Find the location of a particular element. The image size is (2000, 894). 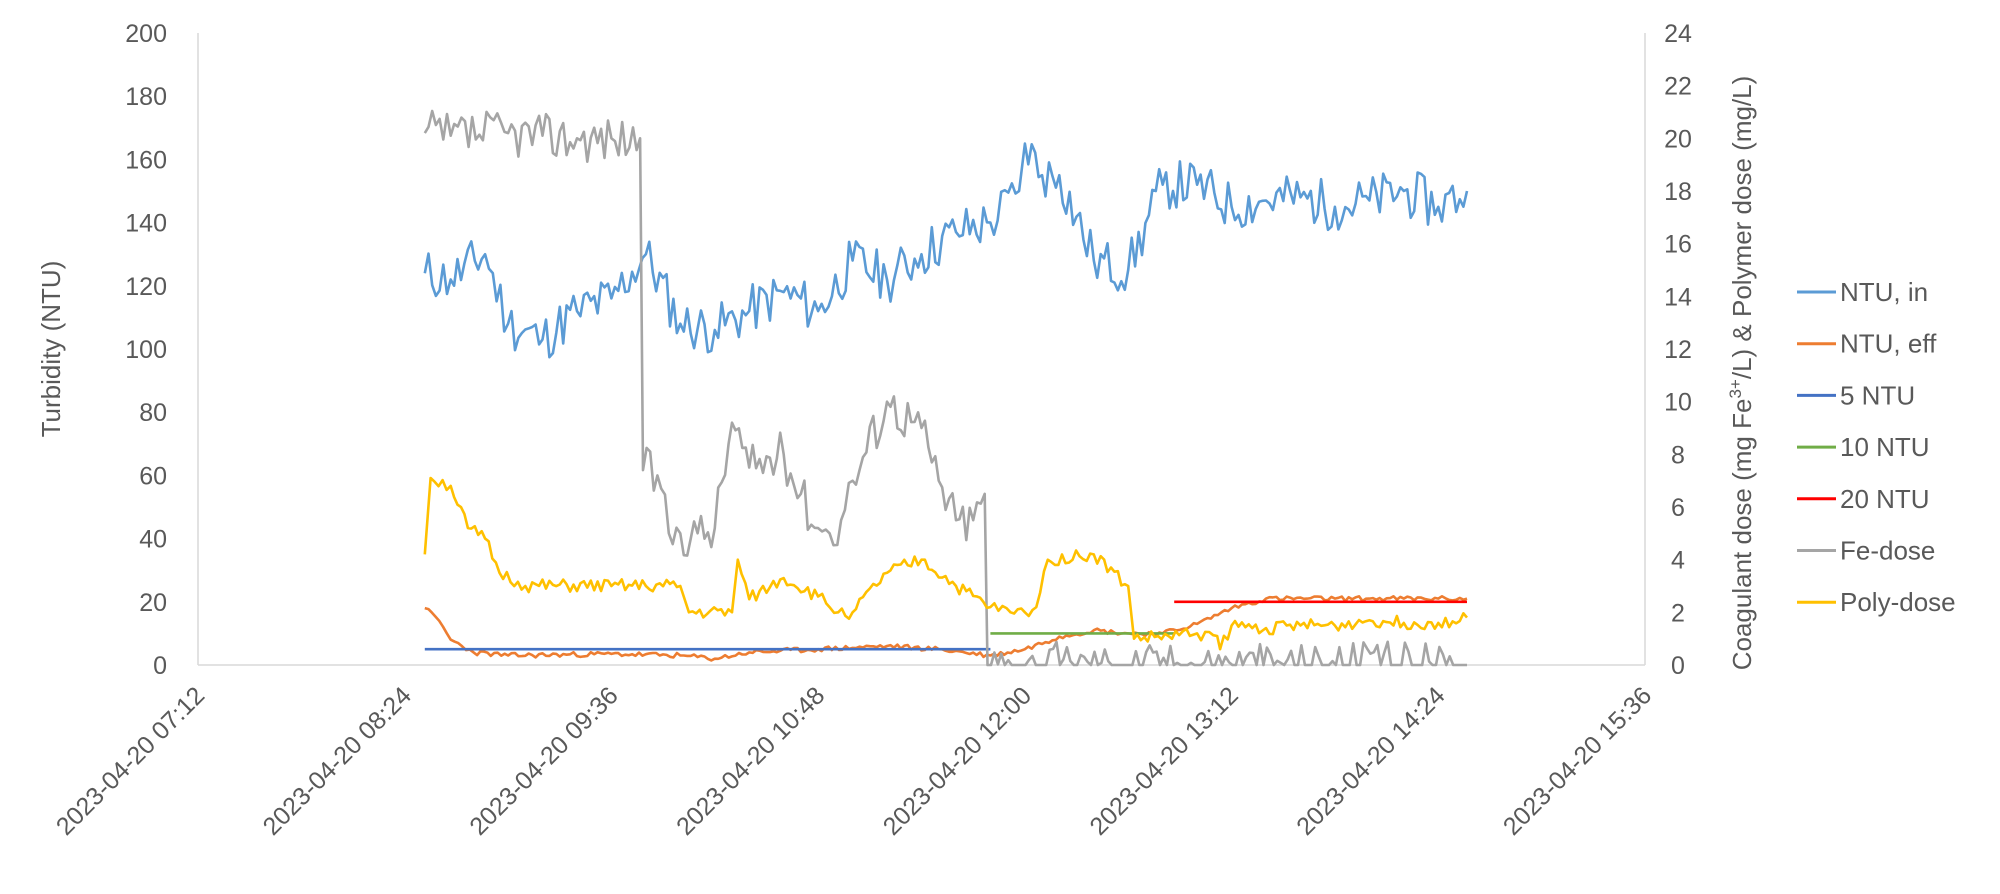

x-tick-label: 2023-04-20 09:36 is located at coordinates (543, 760).